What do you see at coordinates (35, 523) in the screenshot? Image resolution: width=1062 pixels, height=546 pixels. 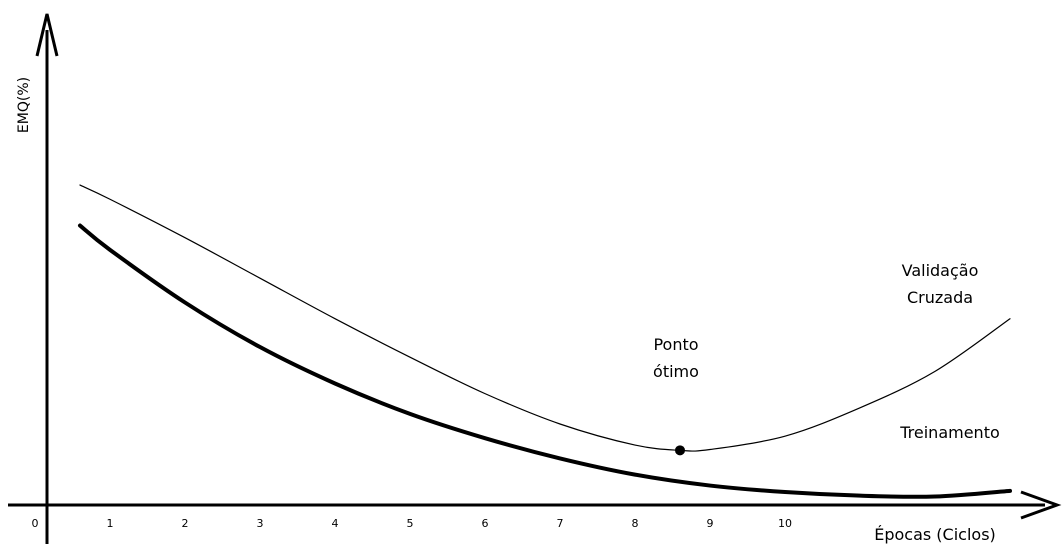 I see `x-tick-label: 0` at bounding box center [35, 523].